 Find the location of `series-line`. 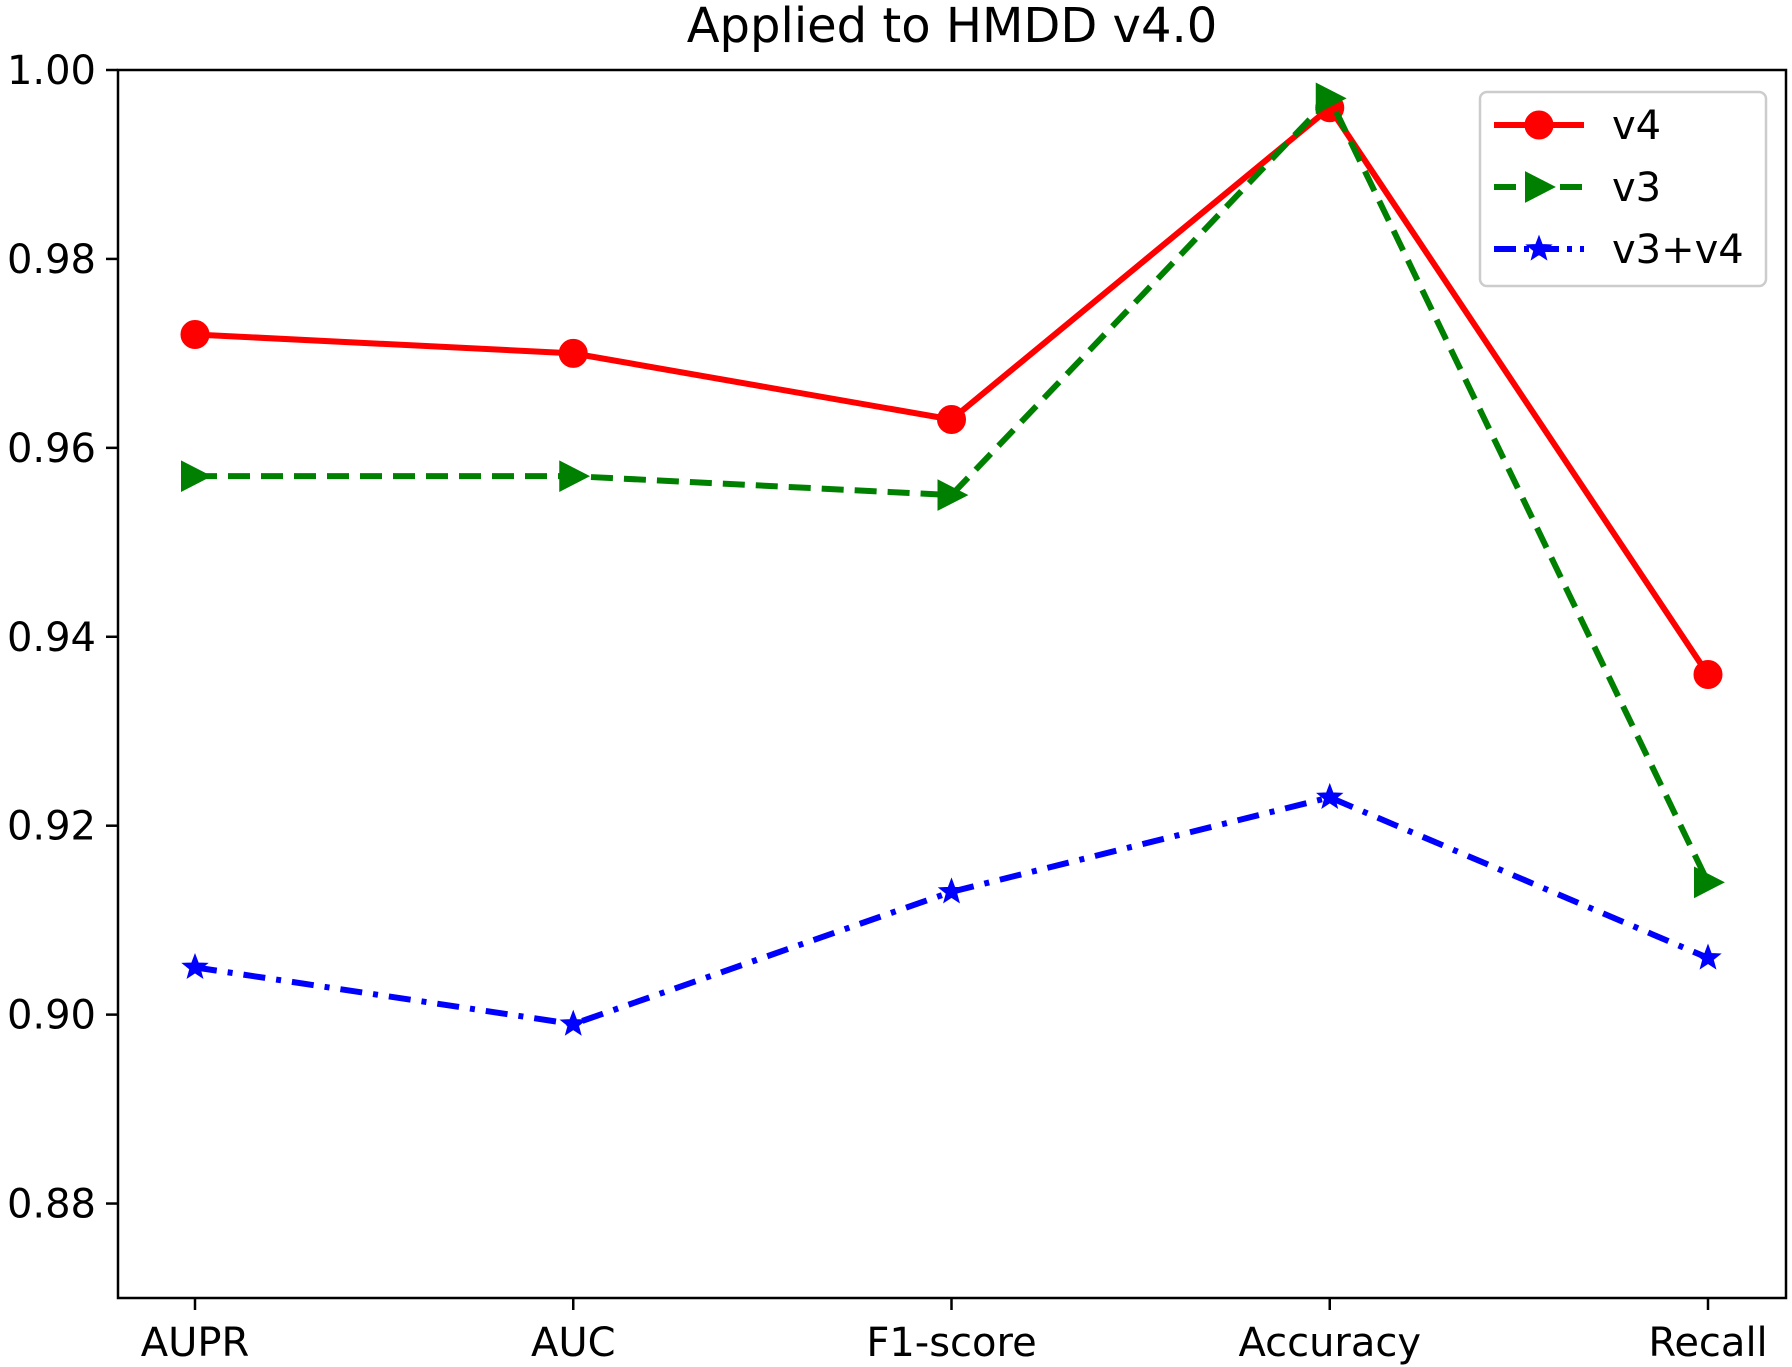

series-line is located at coordinates (952, 911).